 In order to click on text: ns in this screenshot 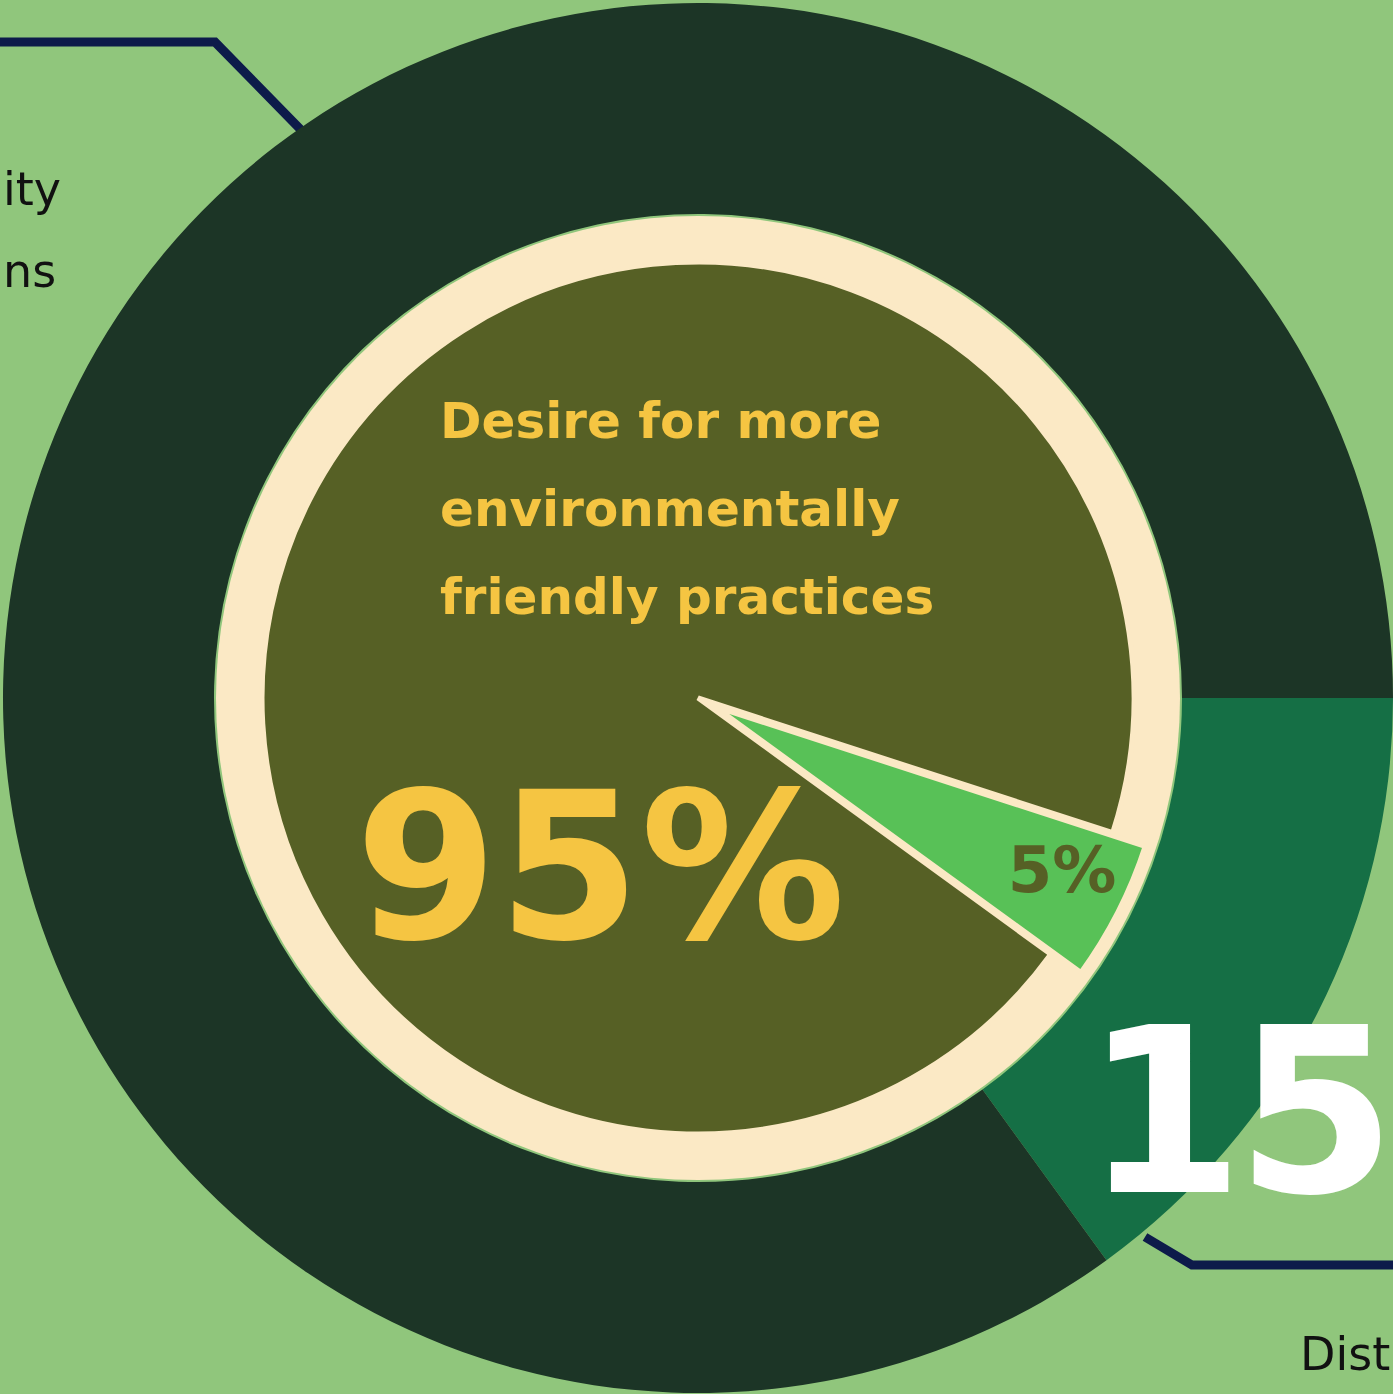, I will do `click(30, 271)`.